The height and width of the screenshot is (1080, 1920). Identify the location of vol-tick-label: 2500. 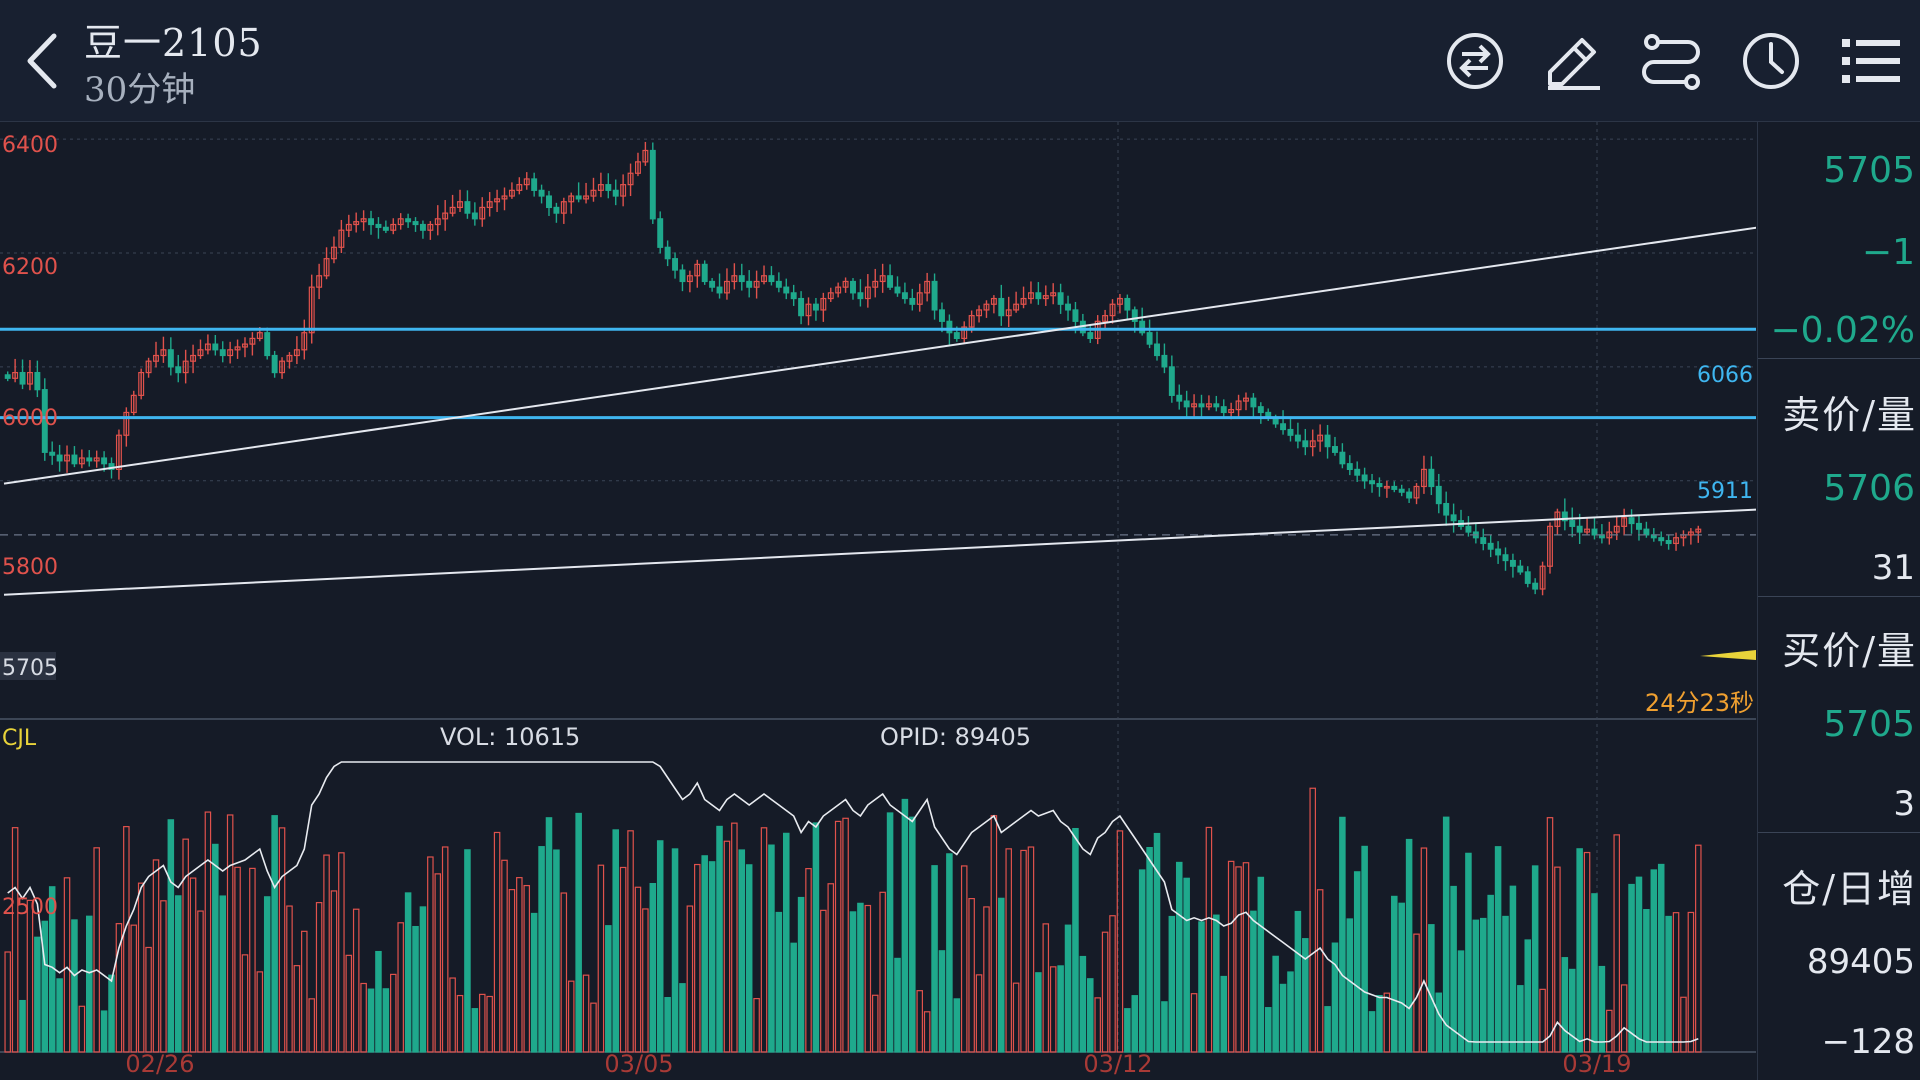
(30, 907).